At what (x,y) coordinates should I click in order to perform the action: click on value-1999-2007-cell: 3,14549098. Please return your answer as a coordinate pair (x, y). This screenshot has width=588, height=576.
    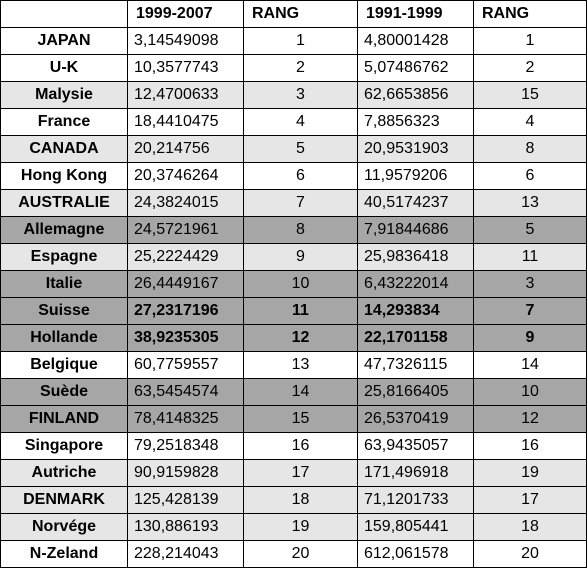
    Looking at the image, I should click on (185, 41).